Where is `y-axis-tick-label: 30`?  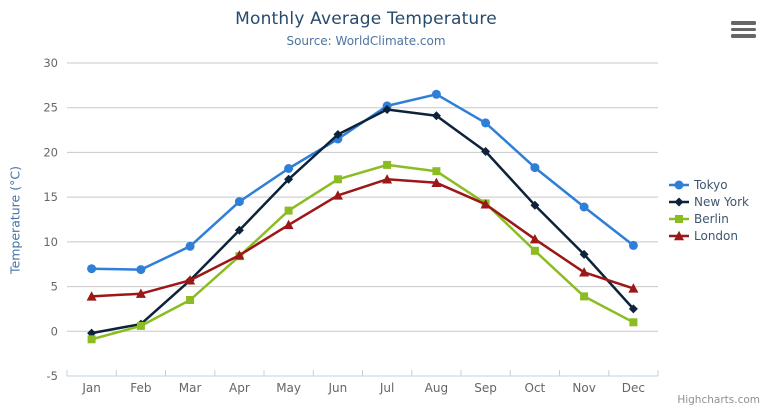
y-axis-tick-label: 30 is located at coordinates (50, 63).